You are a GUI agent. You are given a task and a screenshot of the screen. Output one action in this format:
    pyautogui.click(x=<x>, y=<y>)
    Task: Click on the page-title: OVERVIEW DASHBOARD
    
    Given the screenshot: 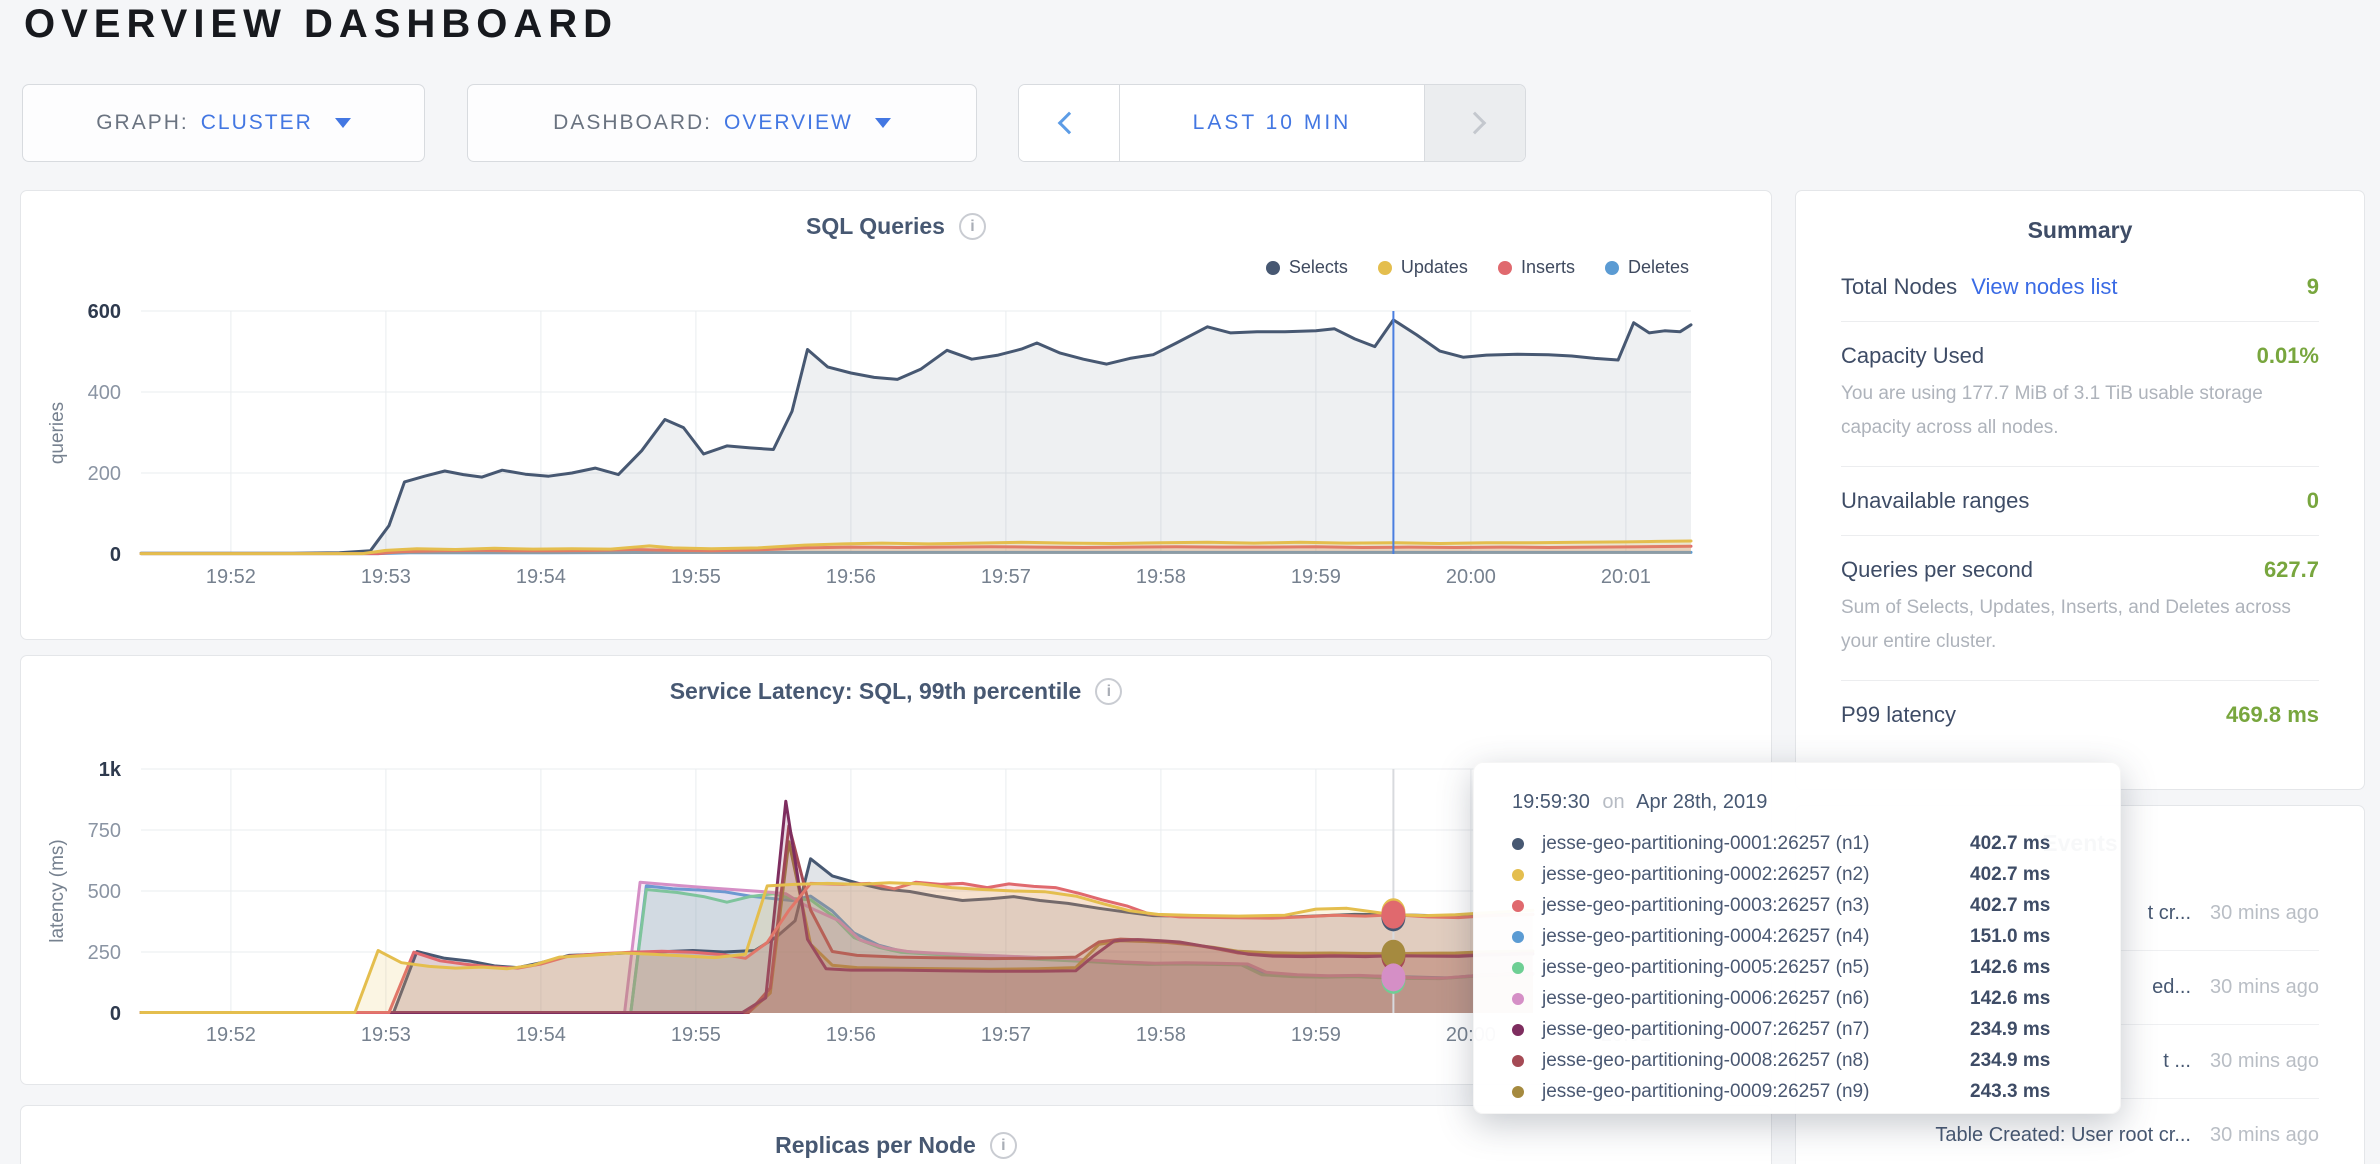 What is the action you would take?
    pyautogui.click(x=321, y=24)
    